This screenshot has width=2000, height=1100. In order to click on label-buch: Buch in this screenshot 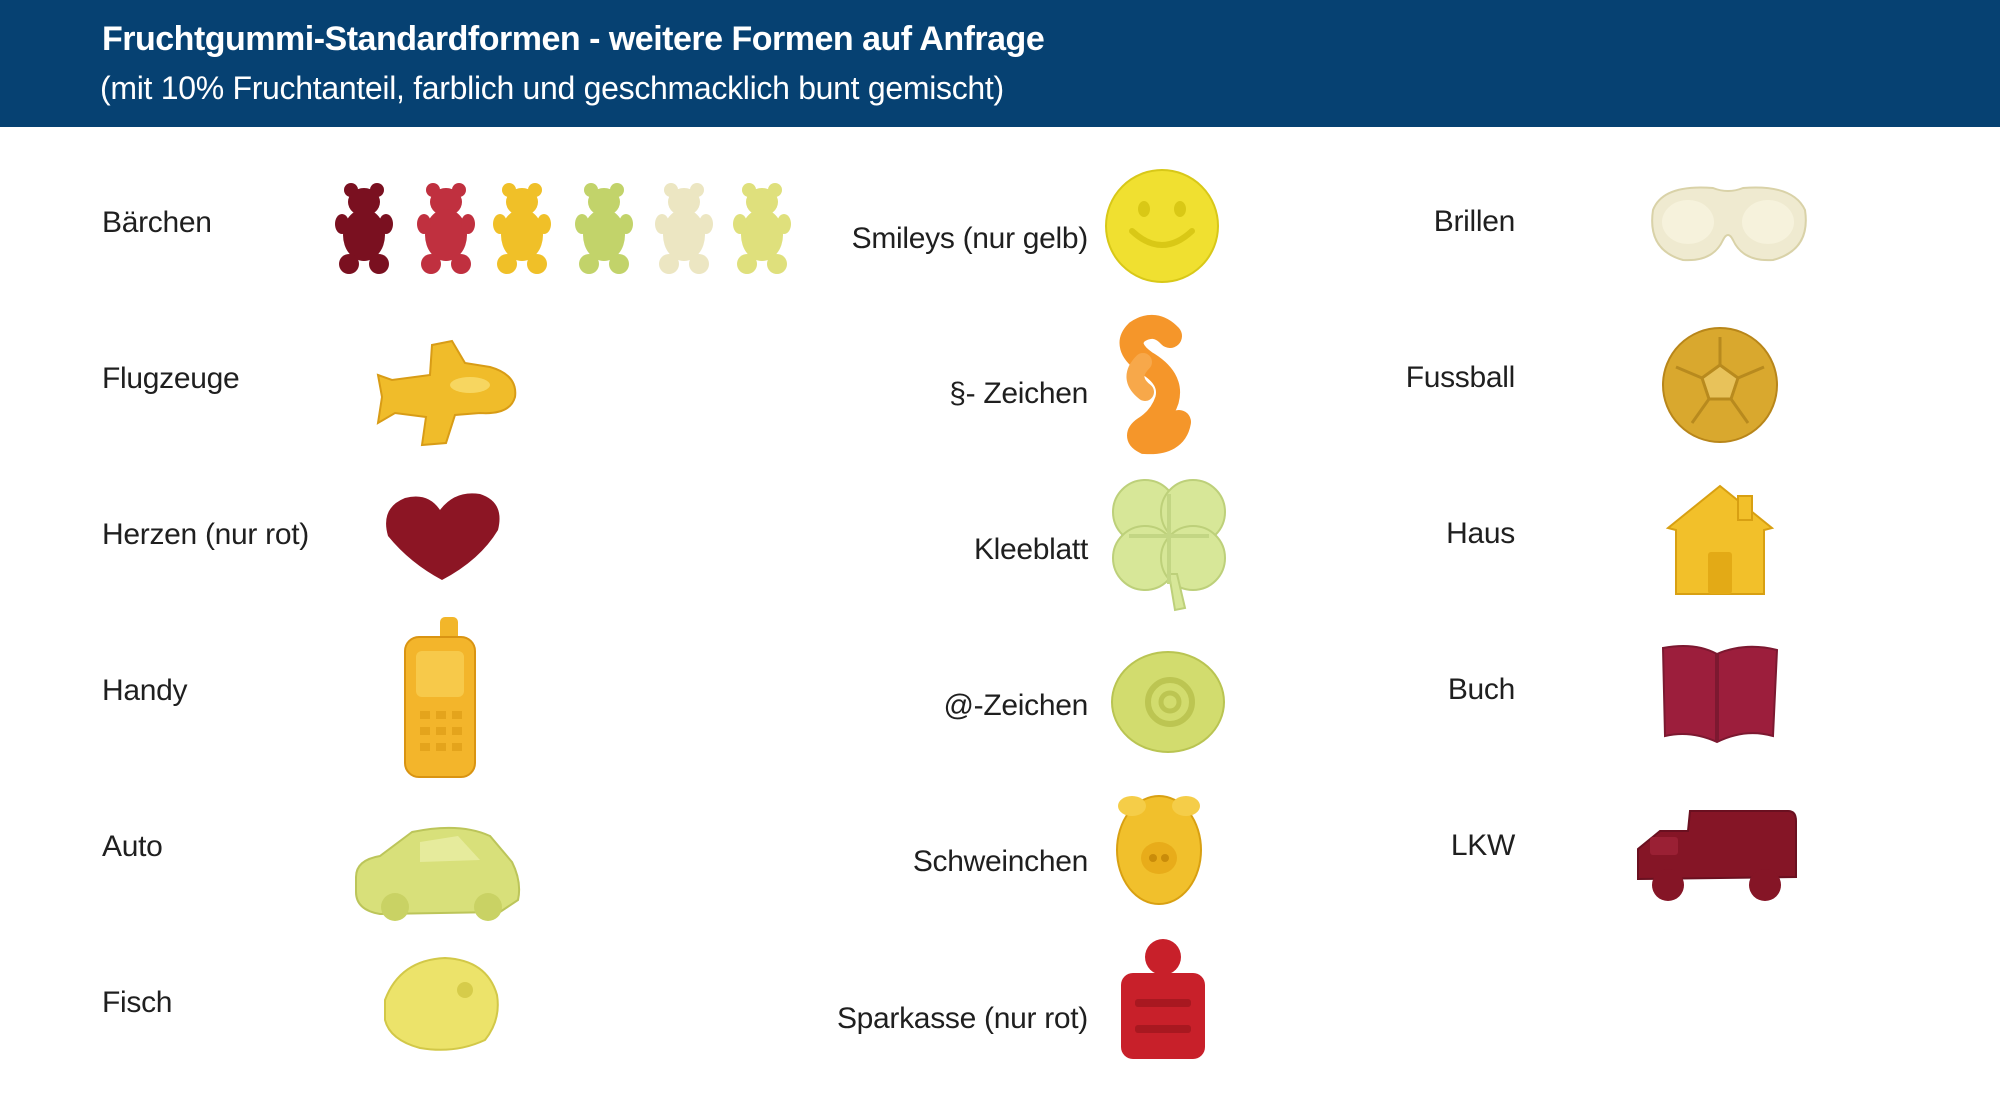, I will do `click(1481, 689)`.